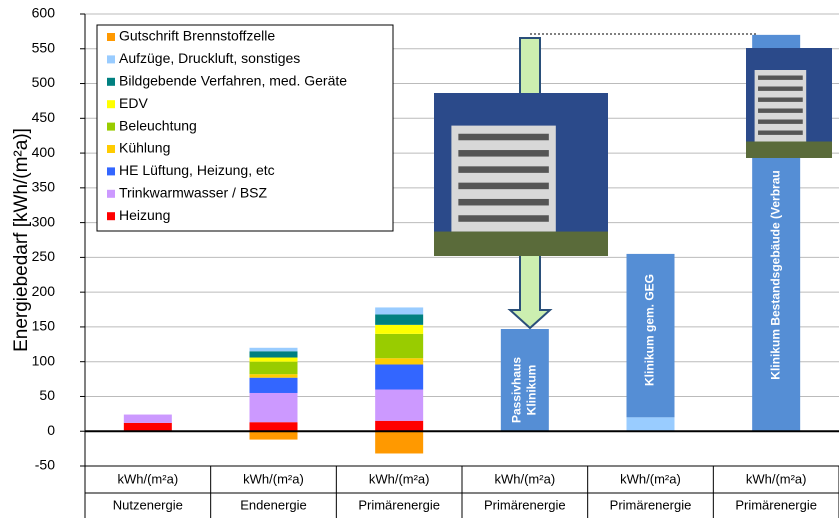  Describe the element at coordinates (44, 221) in the screenshot. I see `y-tick-label: 300` at that location.